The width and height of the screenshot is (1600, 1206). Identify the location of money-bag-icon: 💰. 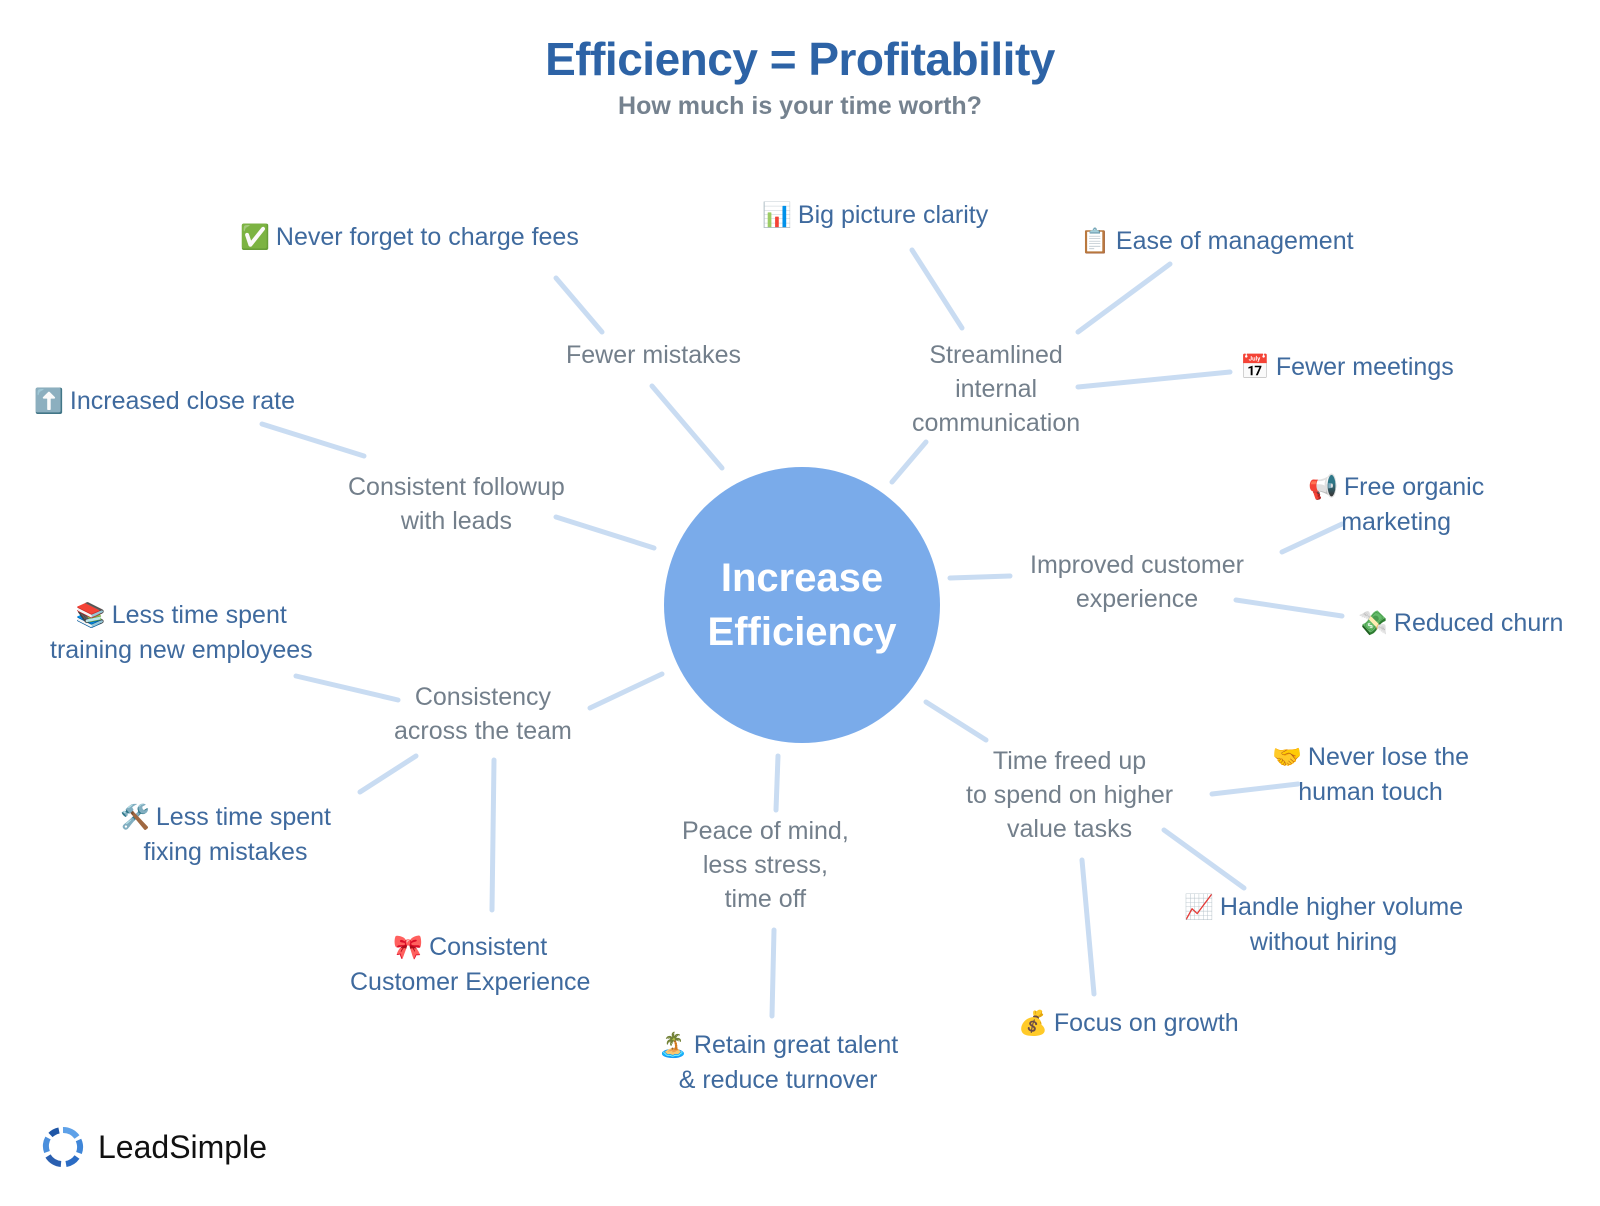
(1033, 1023).